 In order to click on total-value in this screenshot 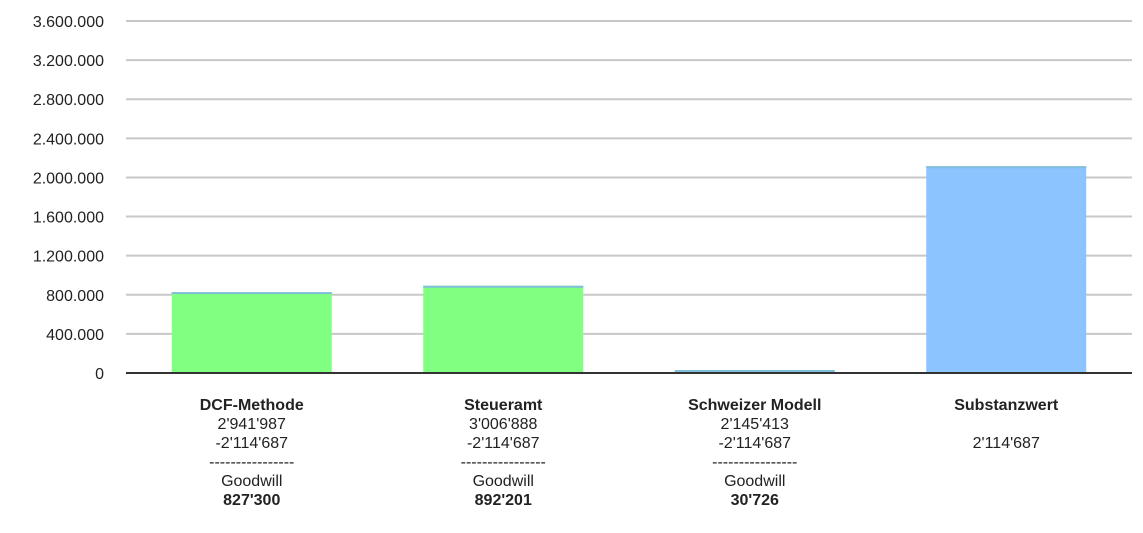, I will do `click(1006, 424)`.